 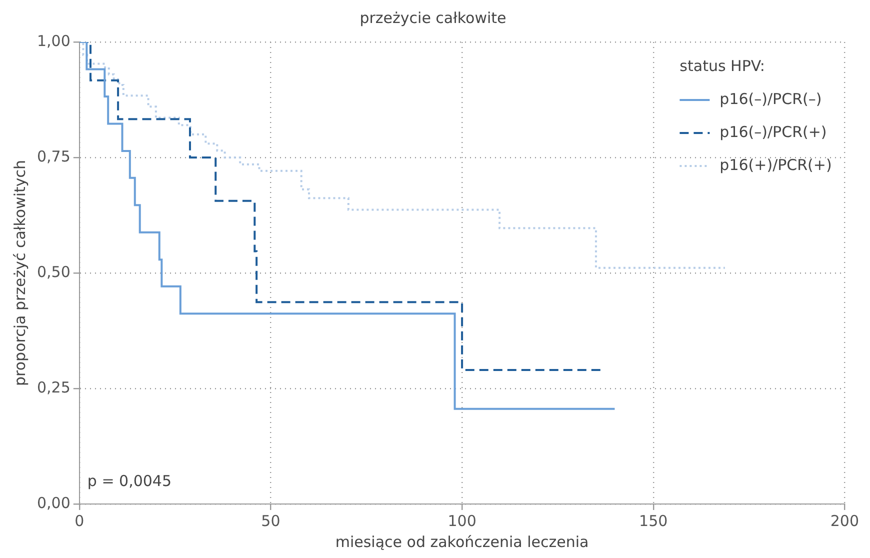 I want to click on legend-label: p16(+)/PCR(+), so click(x=776, y=165).